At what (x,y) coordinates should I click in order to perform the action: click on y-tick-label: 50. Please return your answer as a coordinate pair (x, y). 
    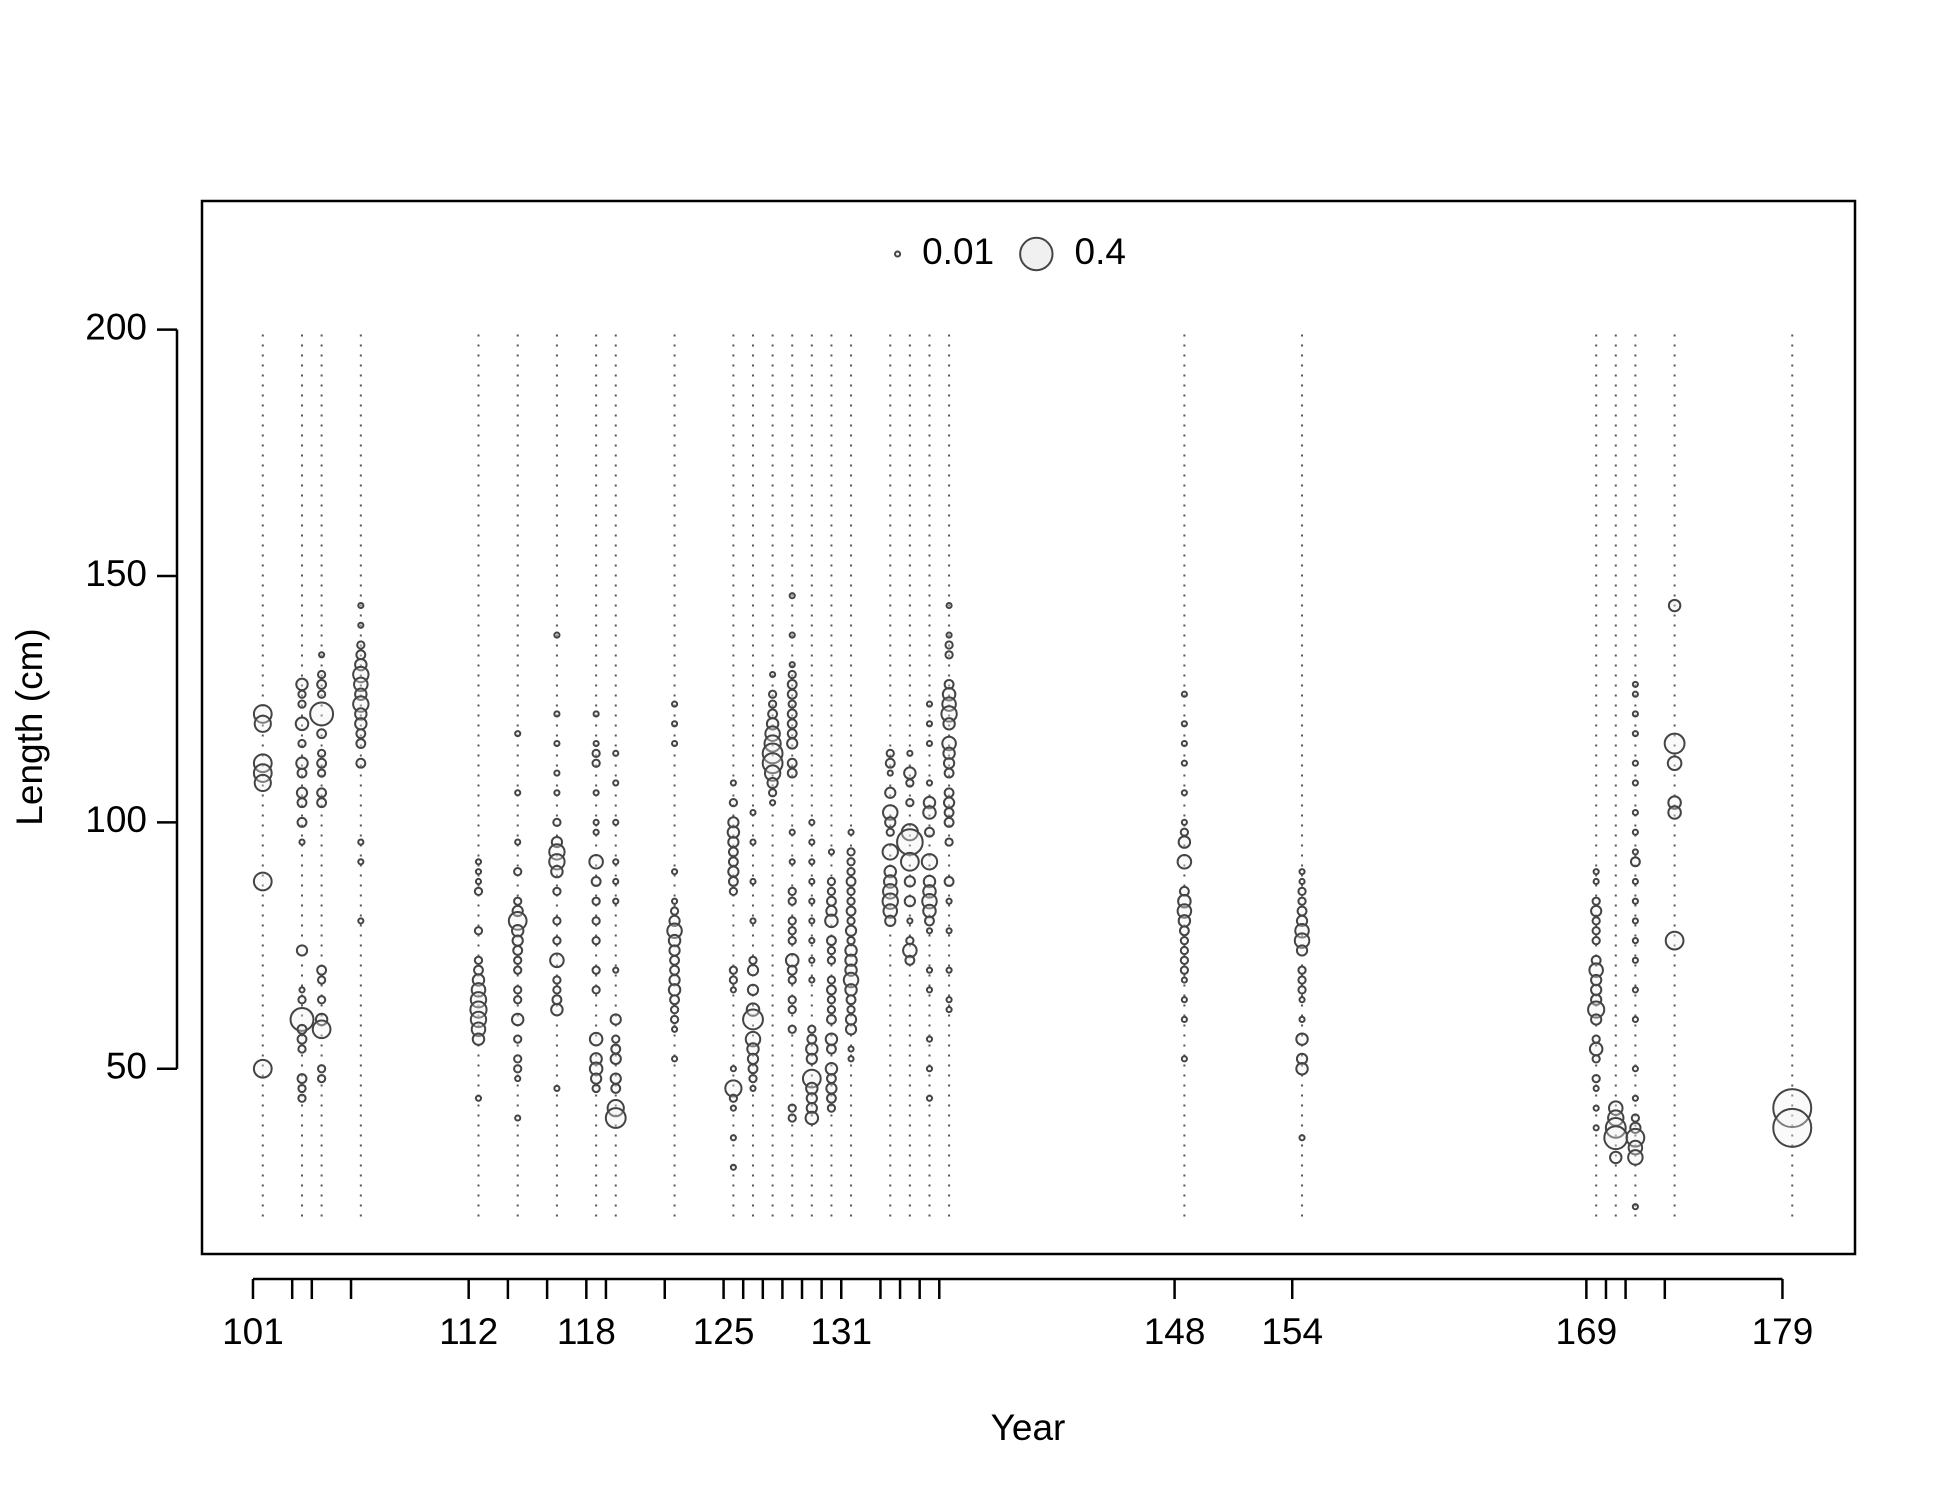
    Looking at the image, I should click on (126, 1066).